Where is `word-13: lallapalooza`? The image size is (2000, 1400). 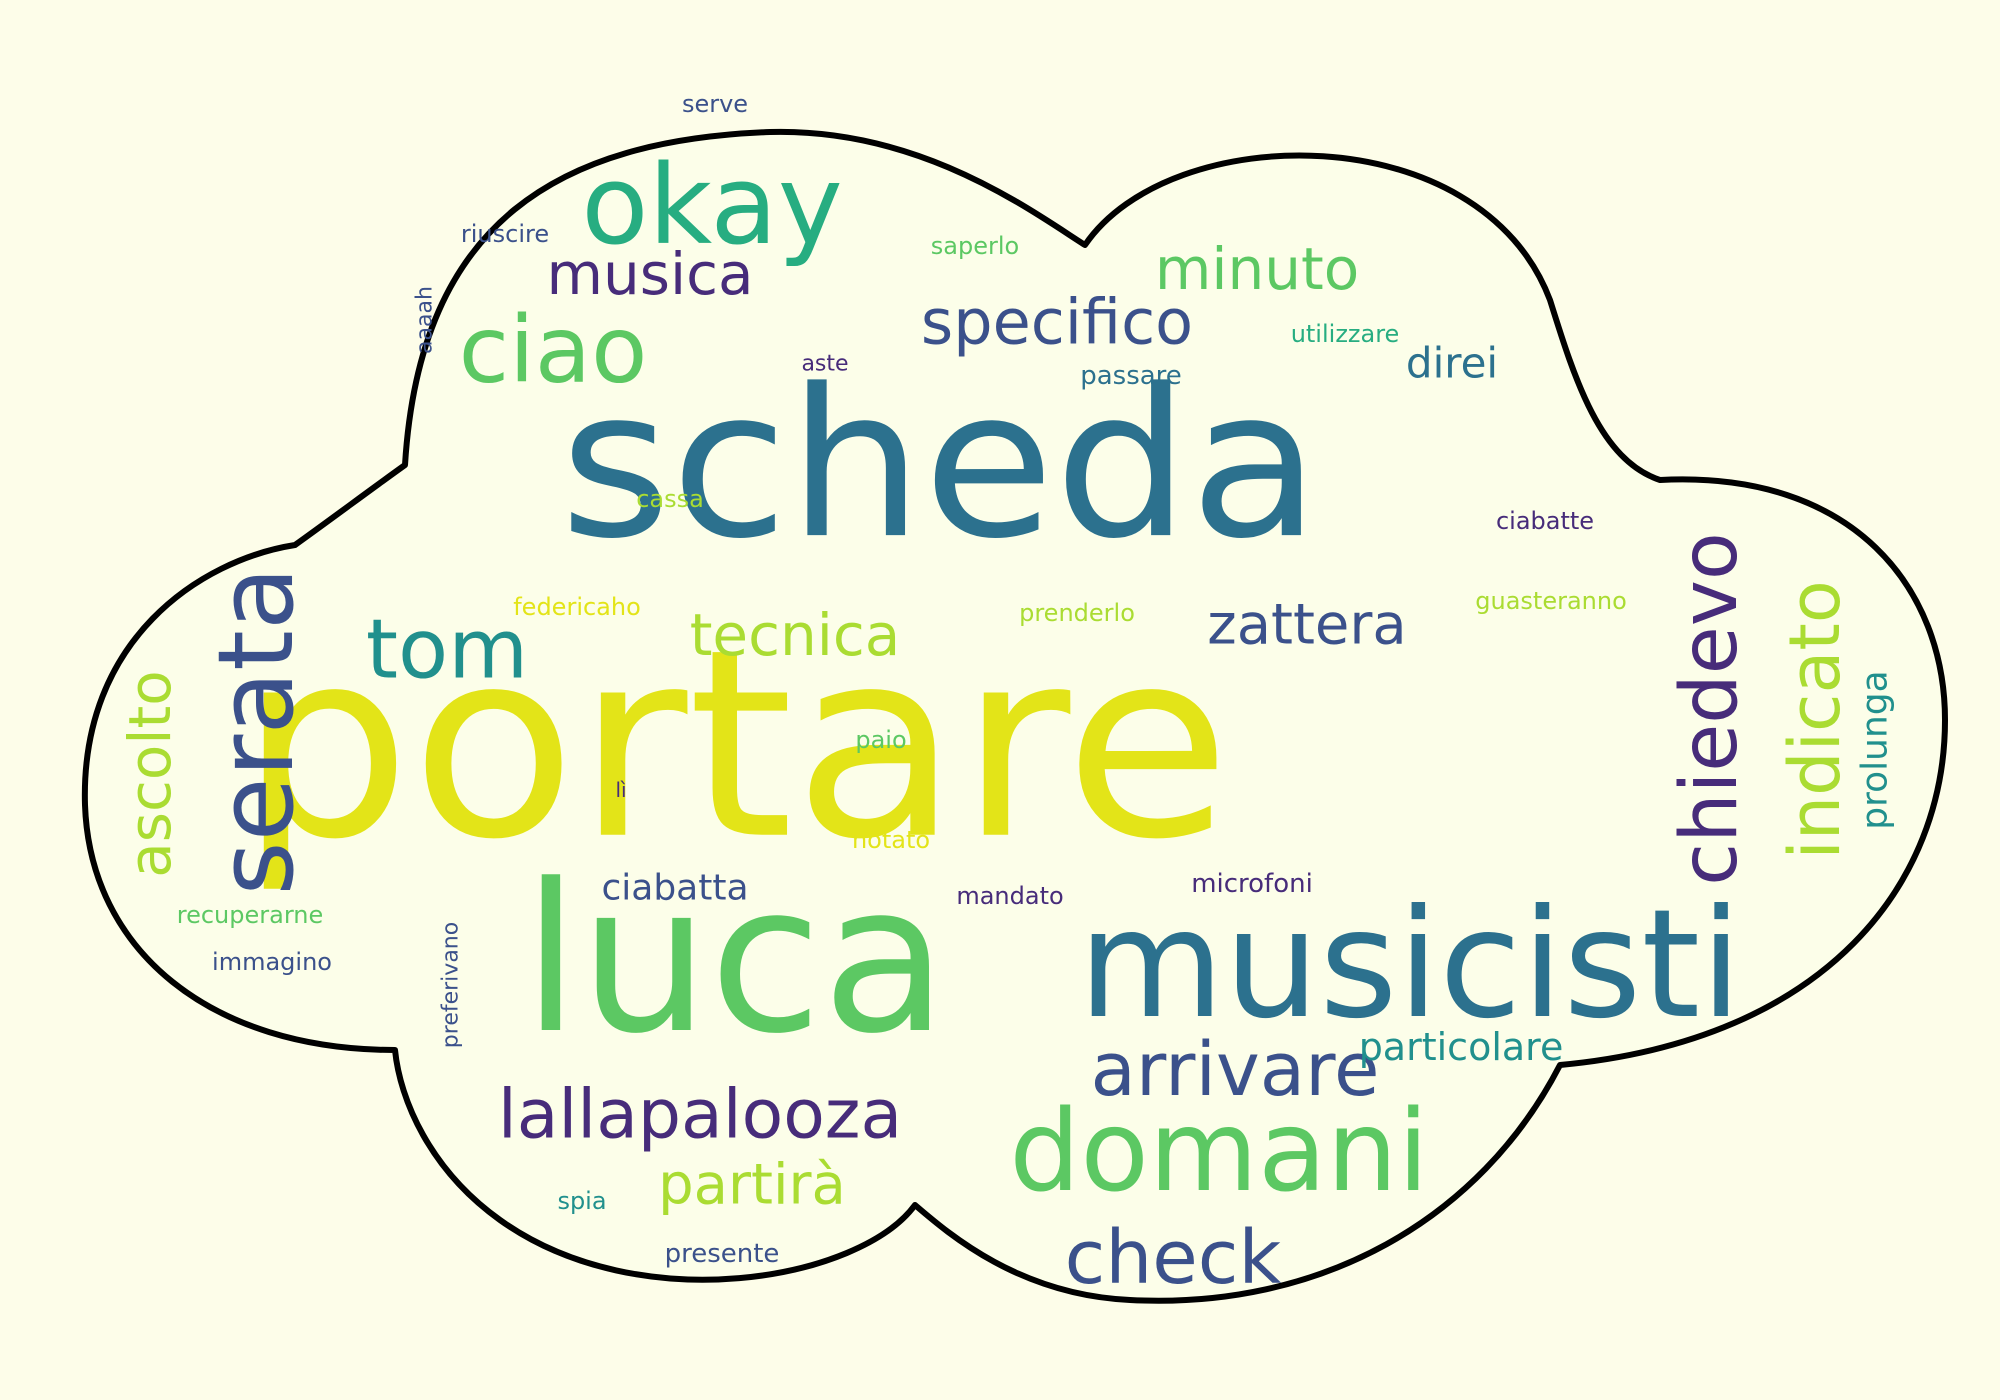 word-13: lallapalooza is located at coordinates (700, 1115).